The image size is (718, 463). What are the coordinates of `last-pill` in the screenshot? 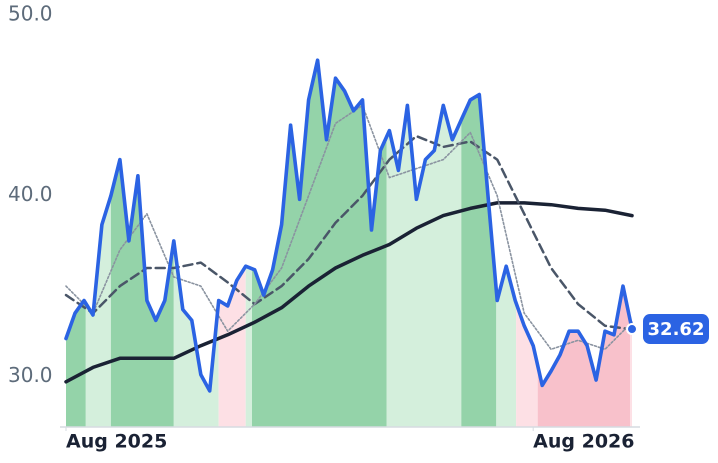 It's located at (676, 329).